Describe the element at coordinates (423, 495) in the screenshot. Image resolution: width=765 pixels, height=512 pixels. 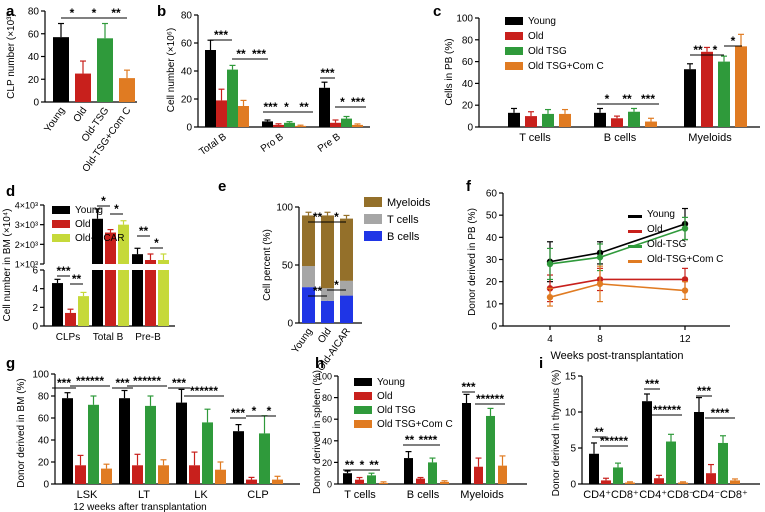
I see `x-tick-label: B cells` at that location.